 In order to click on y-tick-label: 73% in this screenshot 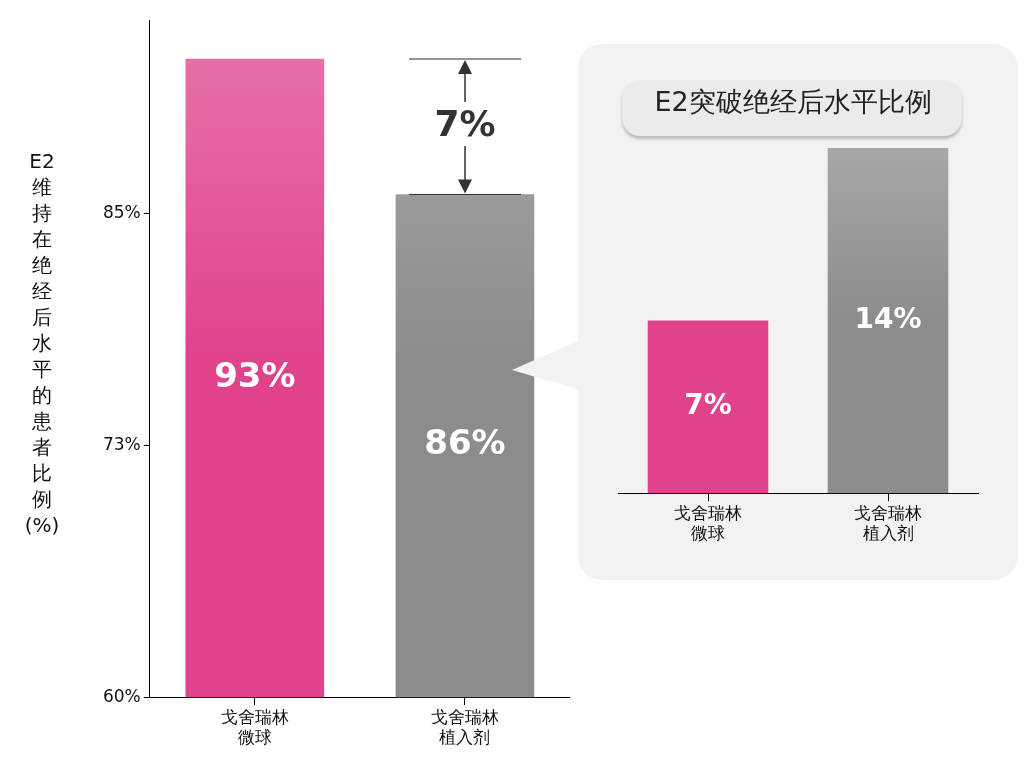, I will do `click(121, 444)`.